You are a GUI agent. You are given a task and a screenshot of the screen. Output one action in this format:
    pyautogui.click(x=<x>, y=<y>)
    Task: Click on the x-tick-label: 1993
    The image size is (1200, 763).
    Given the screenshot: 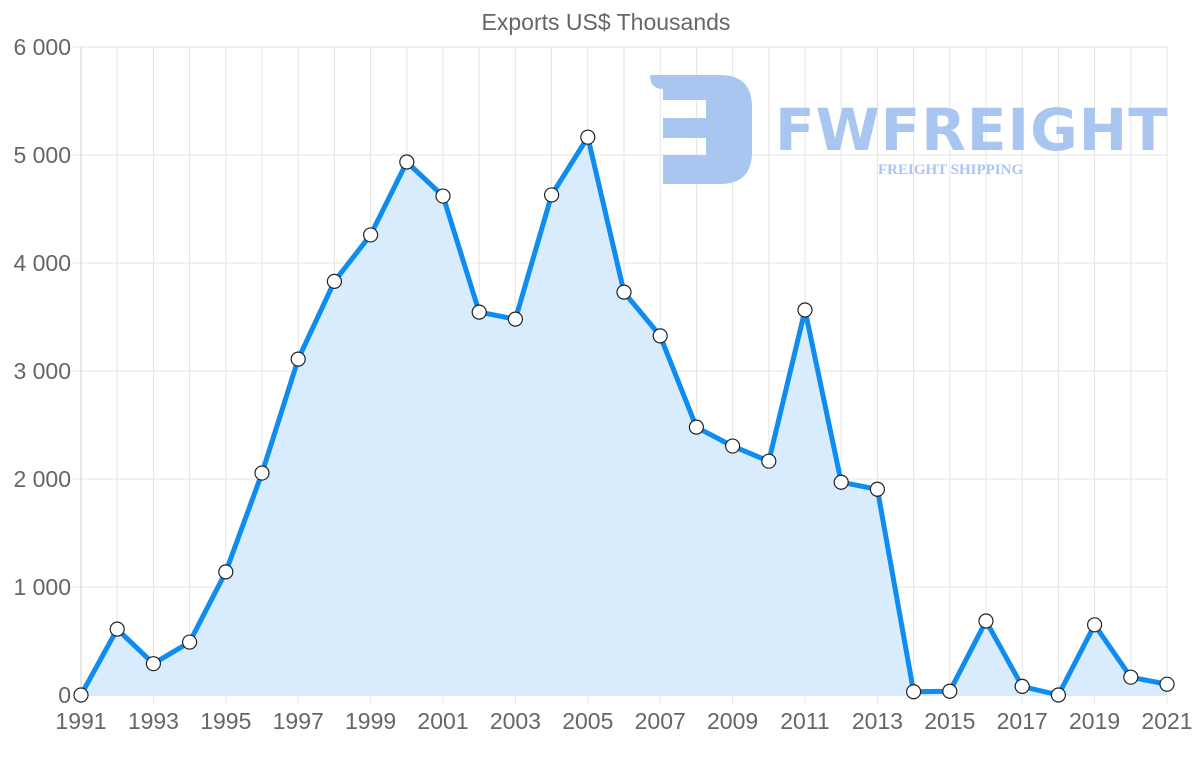 What is the action you would take?
    pyautogui.click(x=153, y=721)
    